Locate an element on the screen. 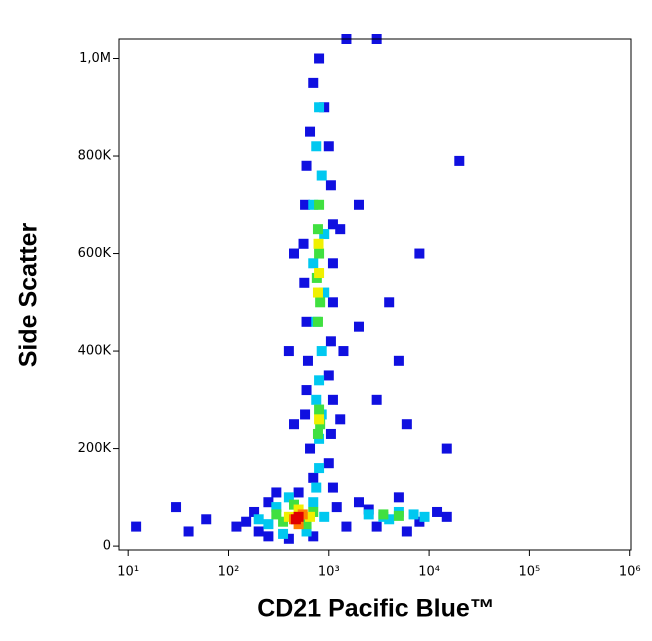  y-tick-label: 200K is located at coordinates (95, 448).